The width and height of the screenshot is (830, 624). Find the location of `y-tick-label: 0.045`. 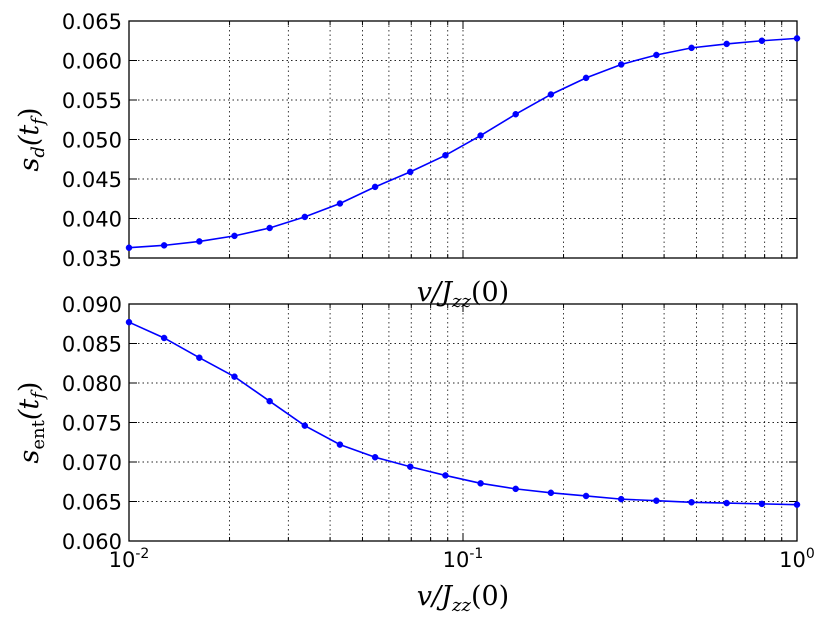

y-tick-label: 0.045 is located at coordinates (92, 180).